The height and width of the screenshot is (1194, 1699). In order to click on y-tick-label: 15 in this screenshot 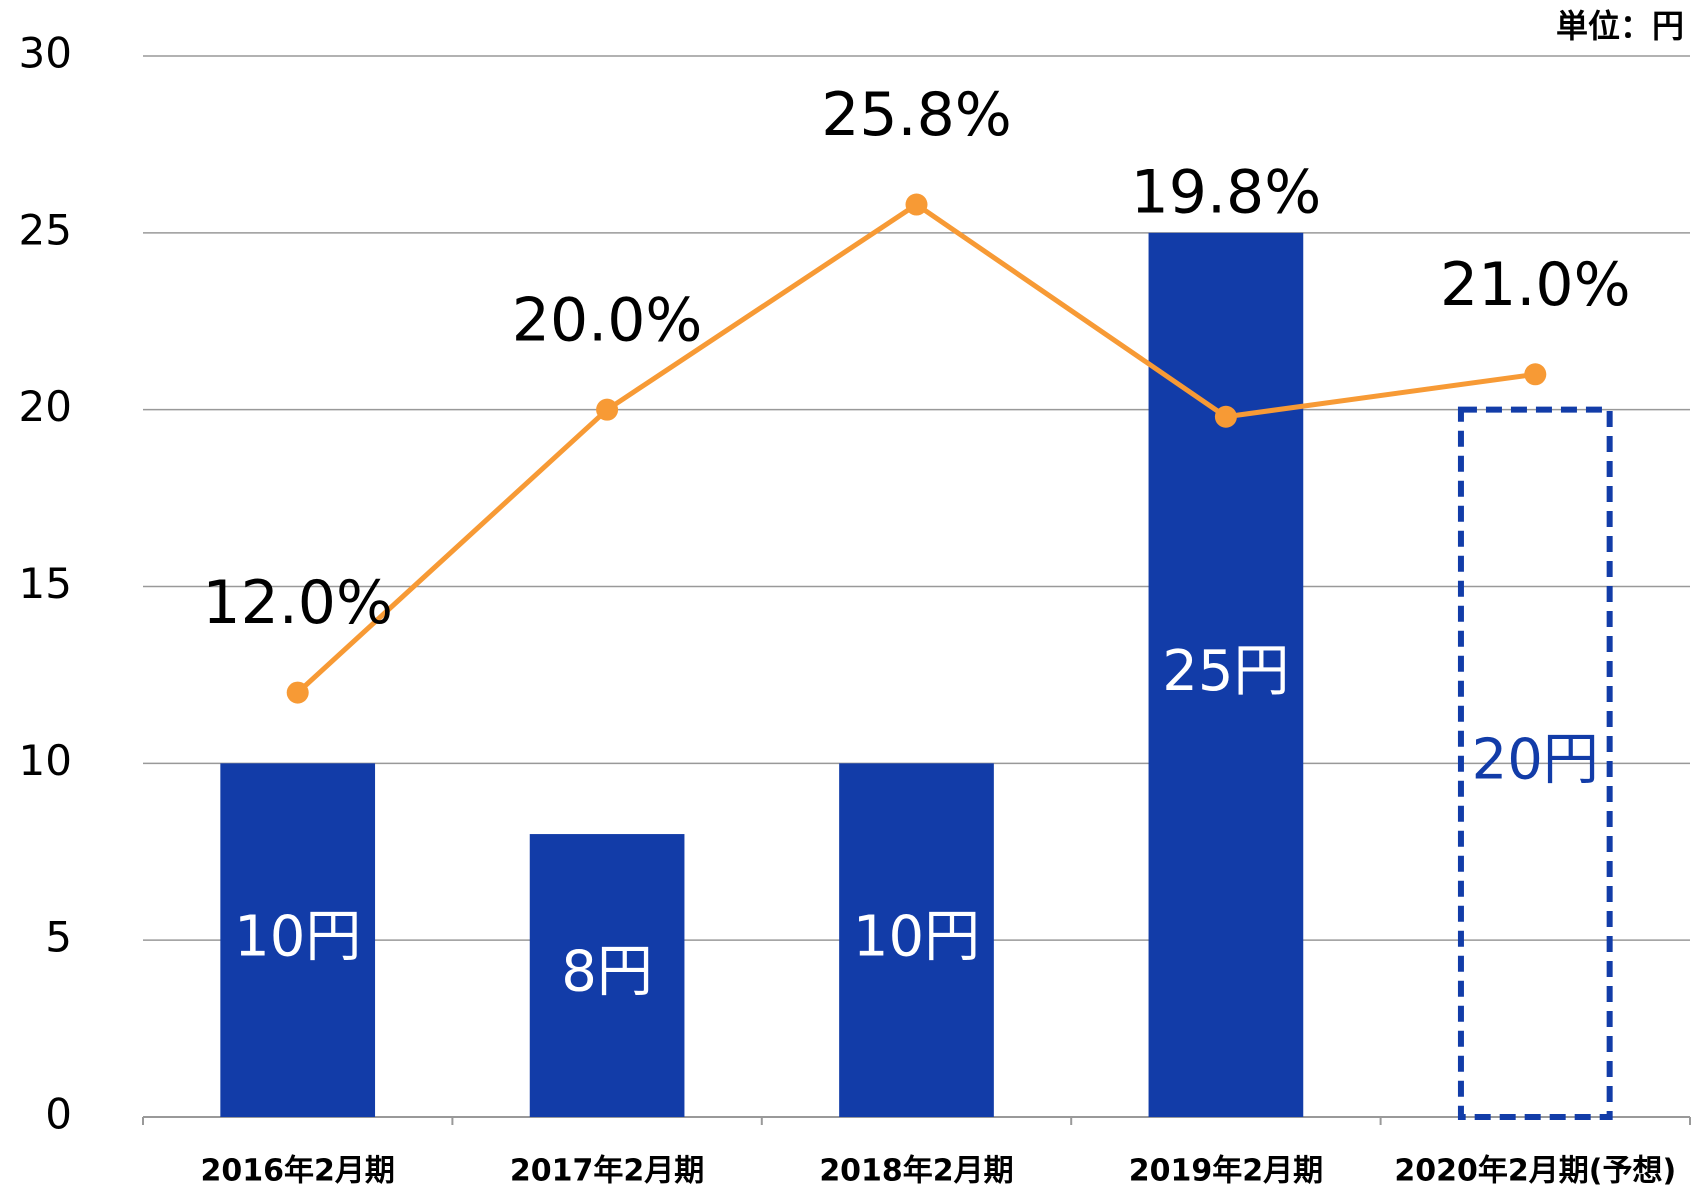, I will do `click(45, 583)`.